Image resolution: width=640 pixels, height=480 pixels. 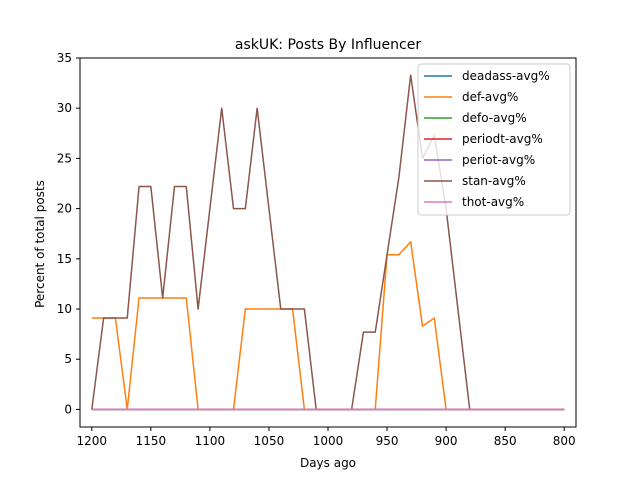 What do you see at coordinates (494, 118) in the screenshot?
I see `legend-label: defo-avg%` at bounding box center [494, 118].